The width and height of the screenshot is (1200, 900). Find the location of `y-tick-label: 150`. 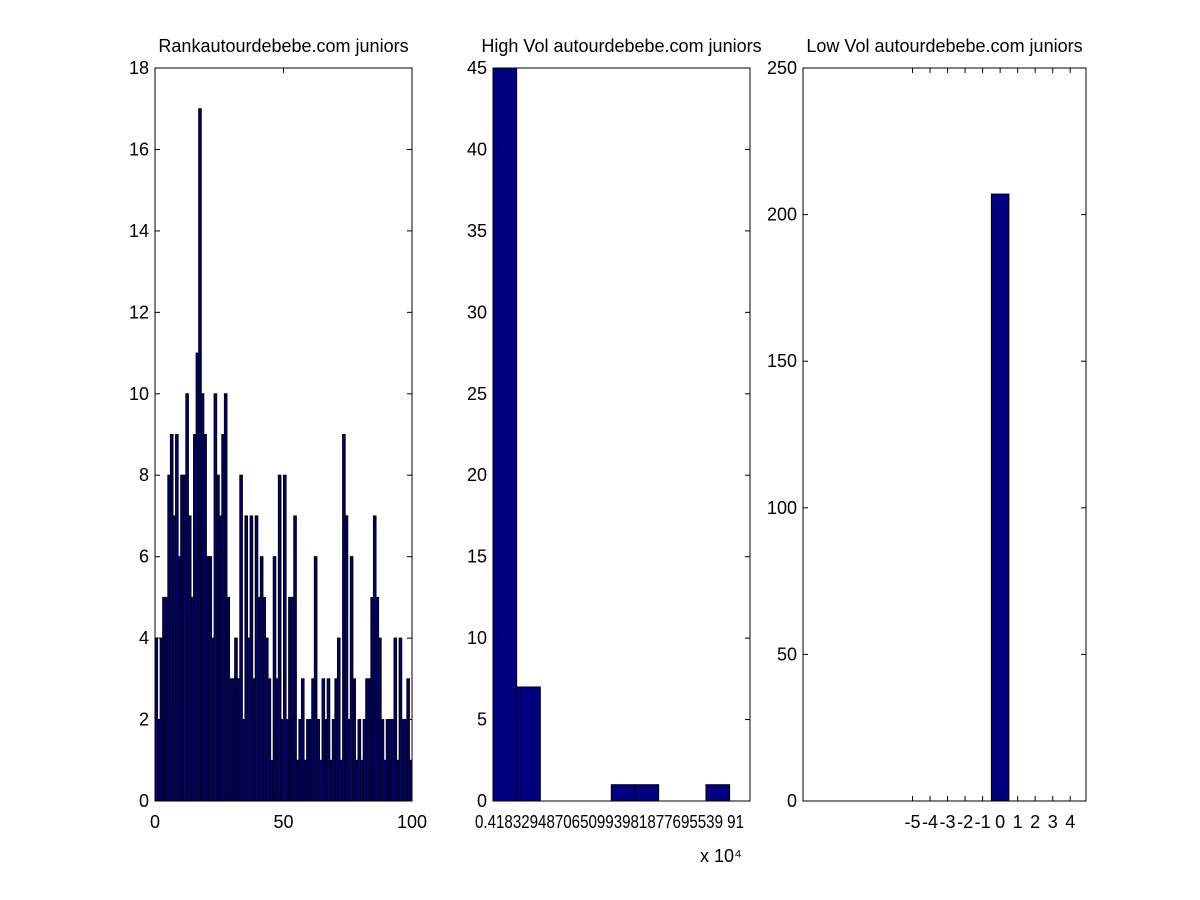

y-tick-label: 150 is located at coordinates (782, 361).